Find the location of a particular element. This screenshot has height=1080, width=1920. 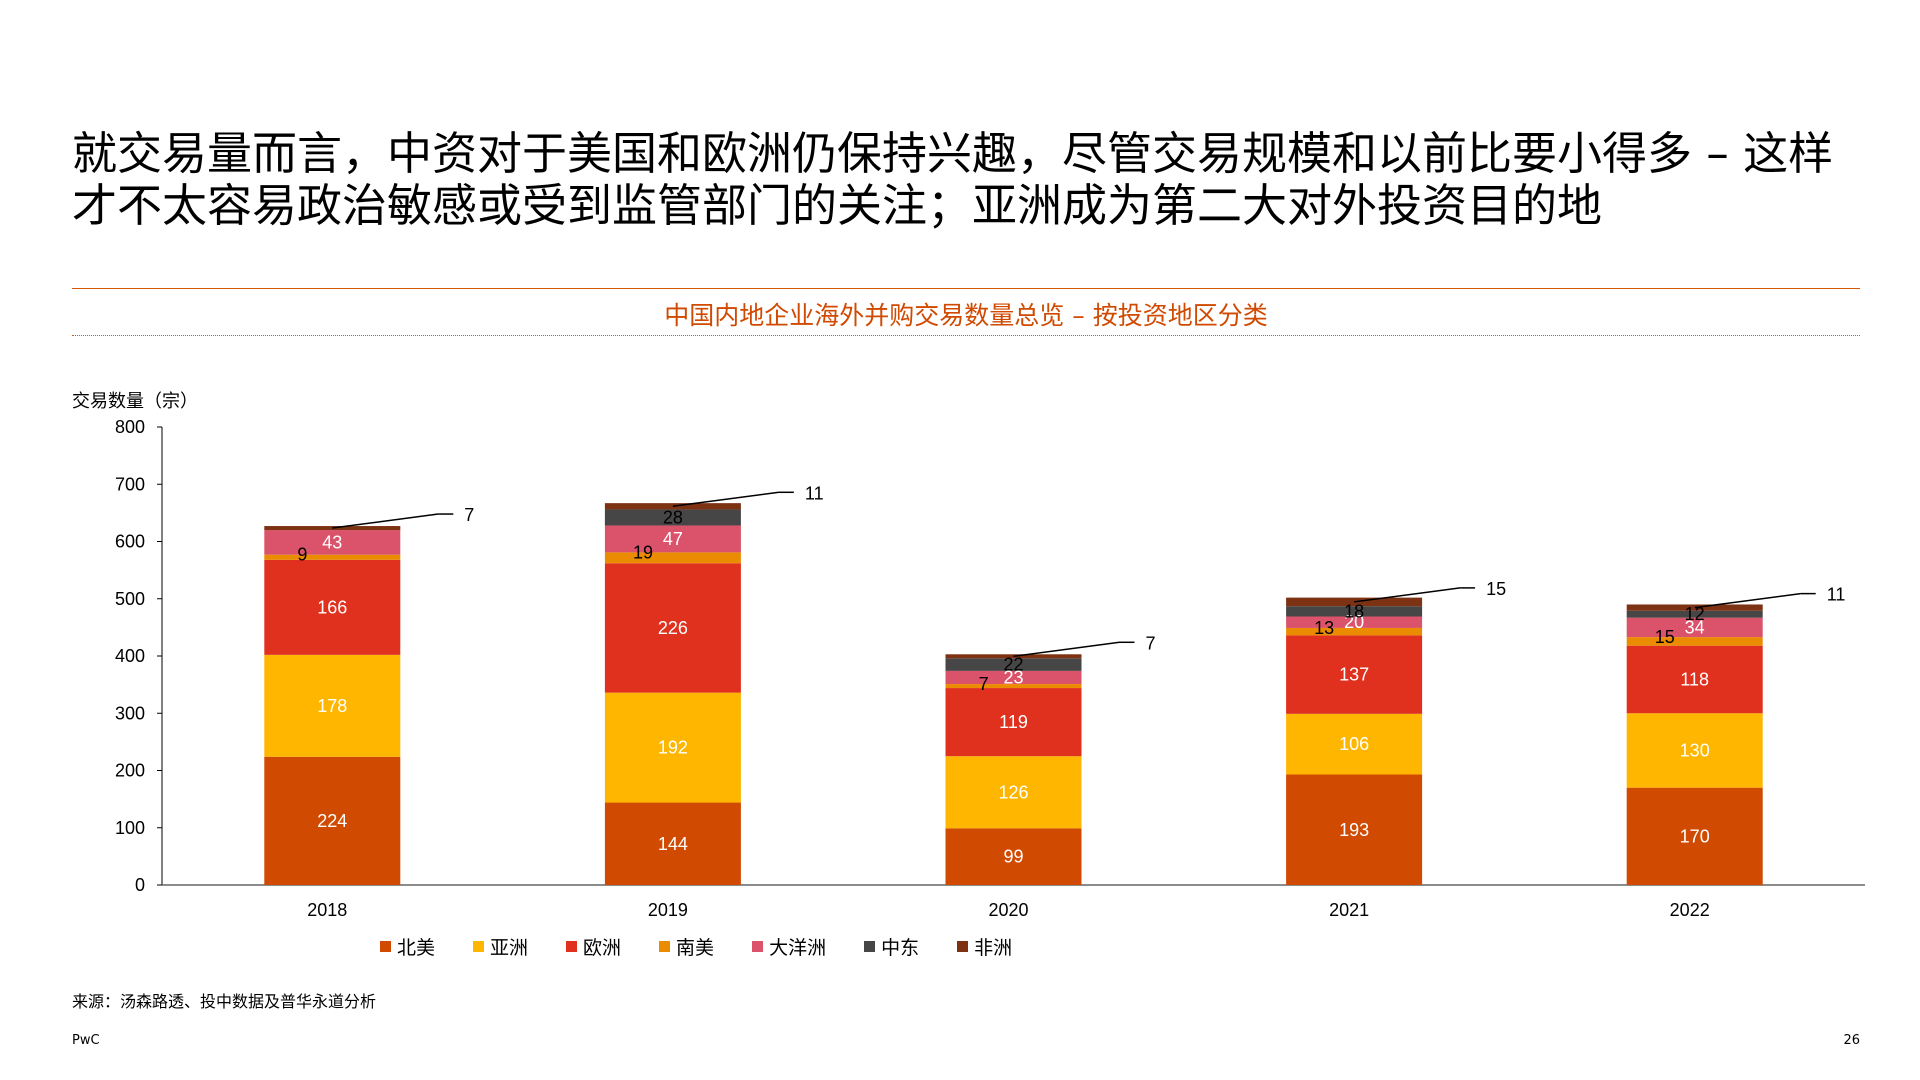

data-label: 23 is located at coordinates (1013, 677).